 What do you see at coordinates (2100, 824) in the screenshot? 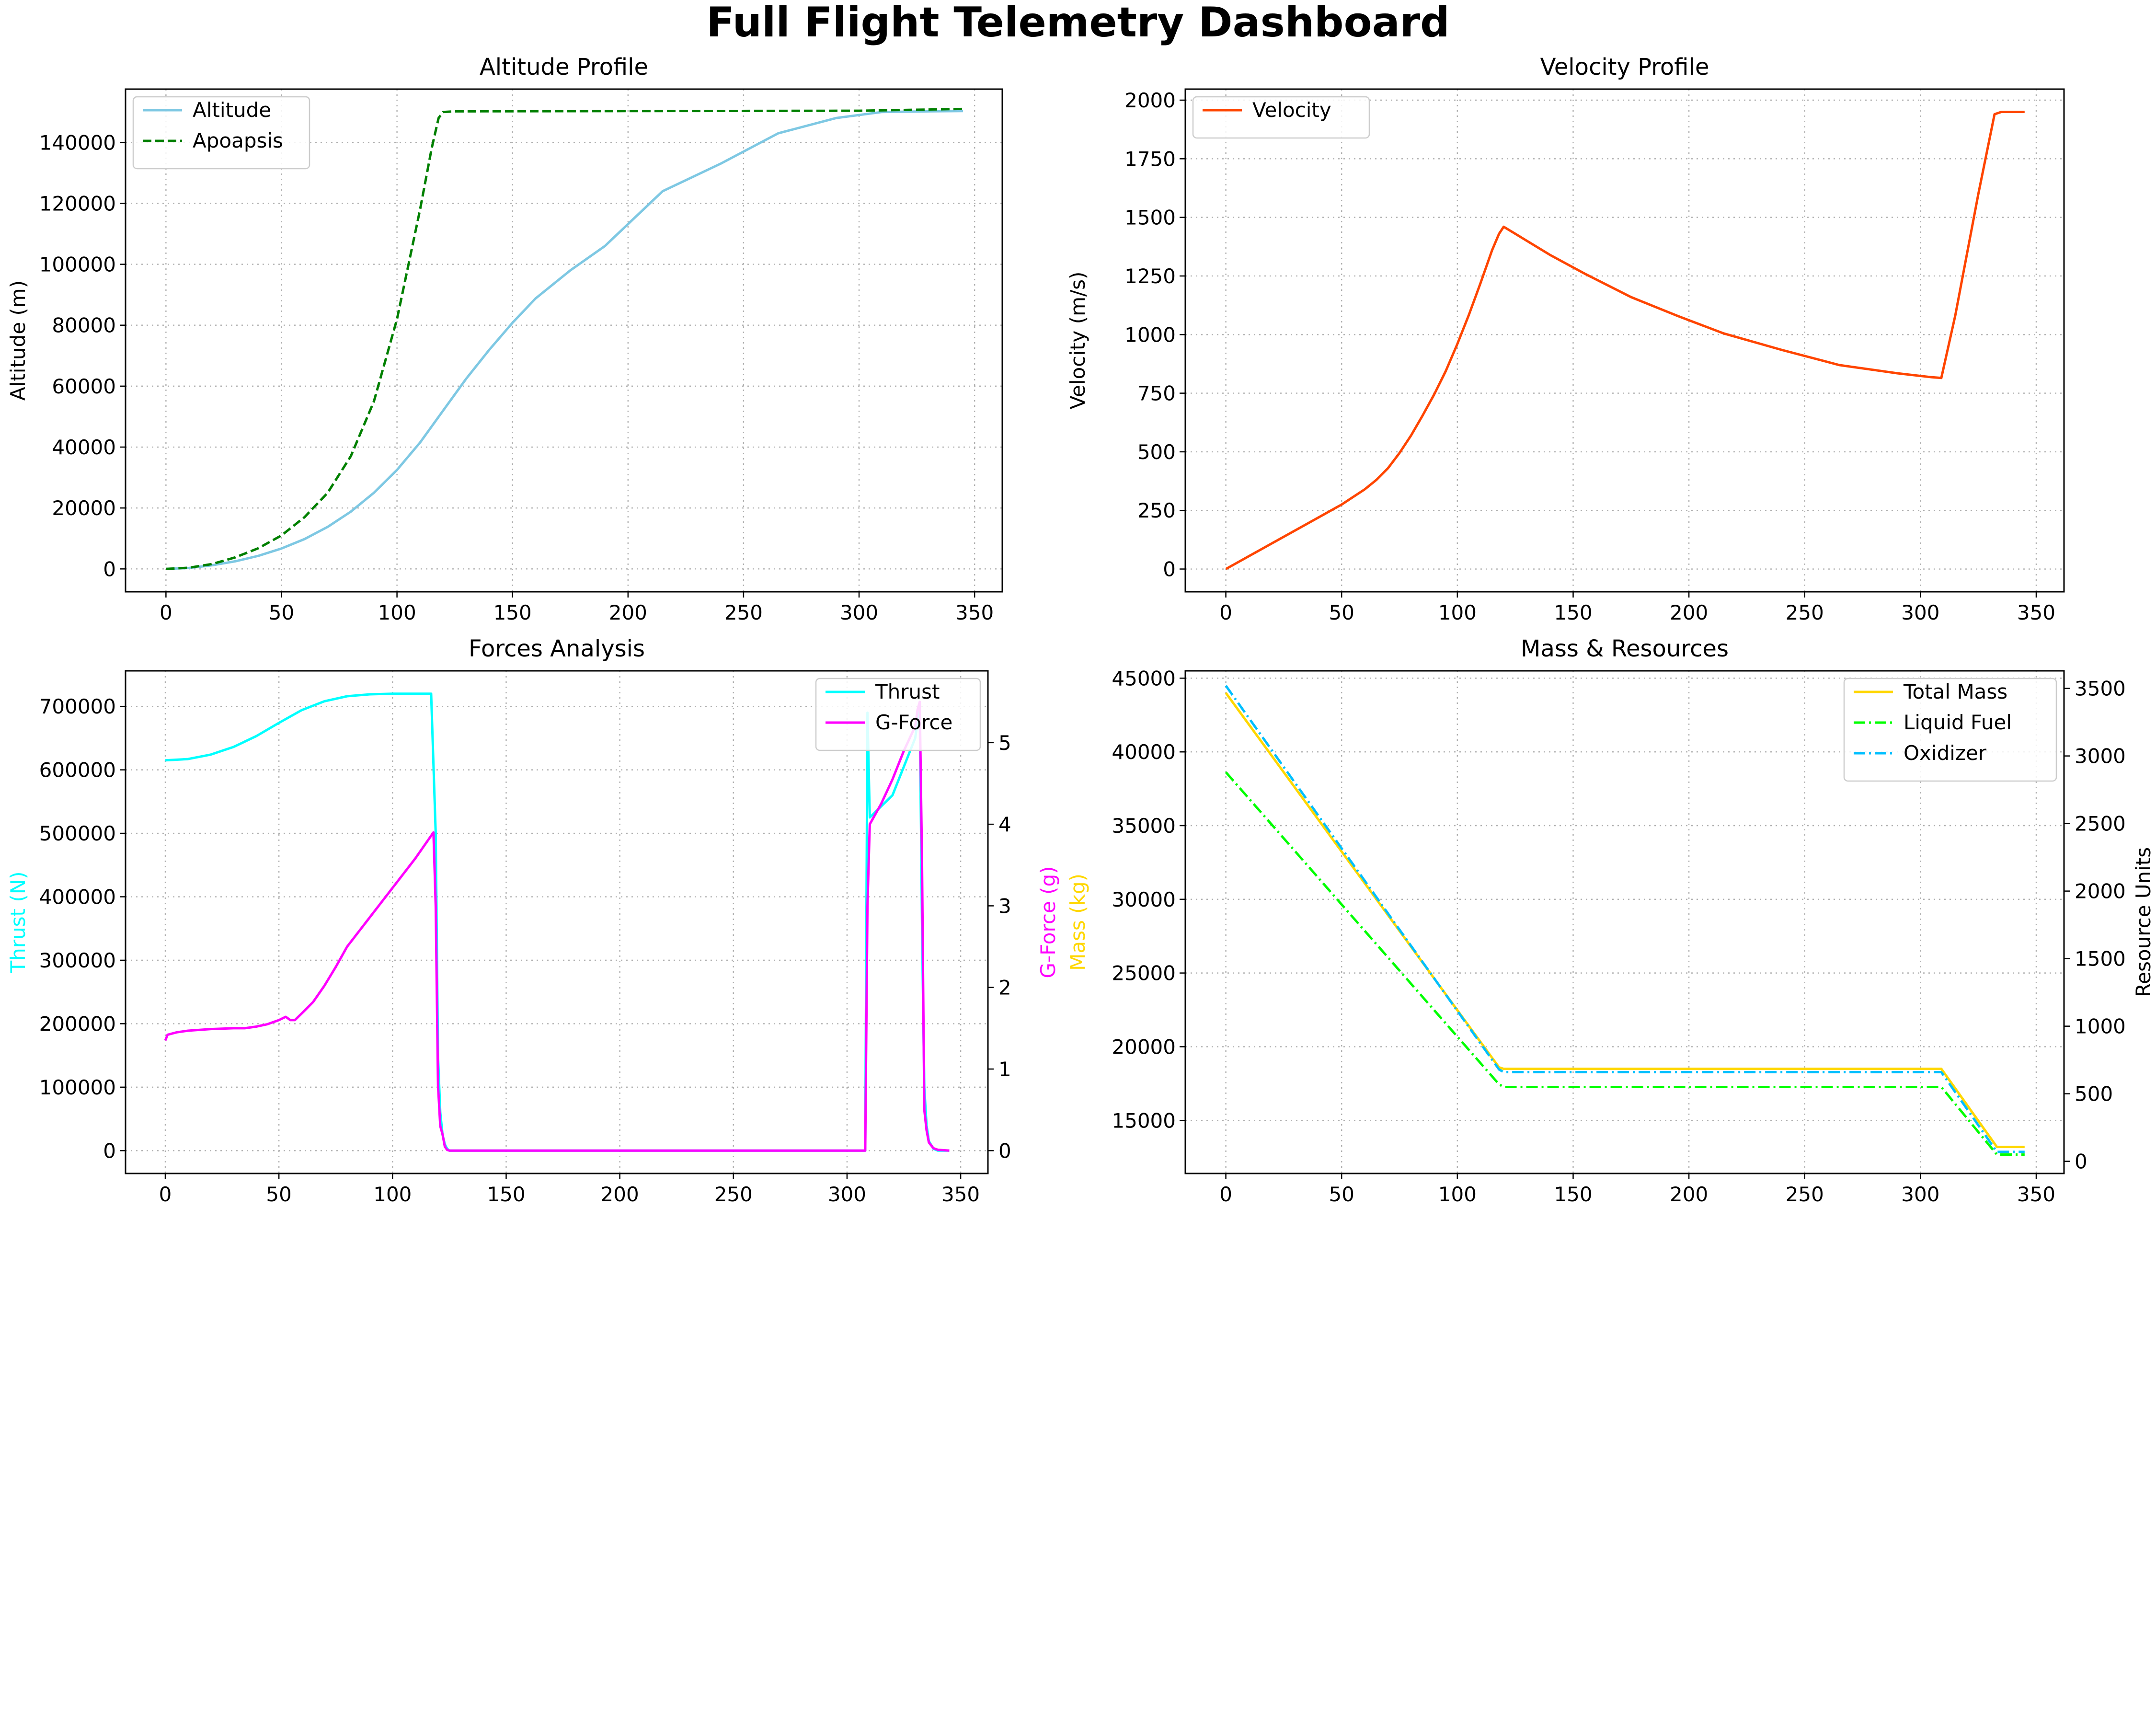
I see `y-right-tick-label: 2500` at bounding box center [2100, 824].